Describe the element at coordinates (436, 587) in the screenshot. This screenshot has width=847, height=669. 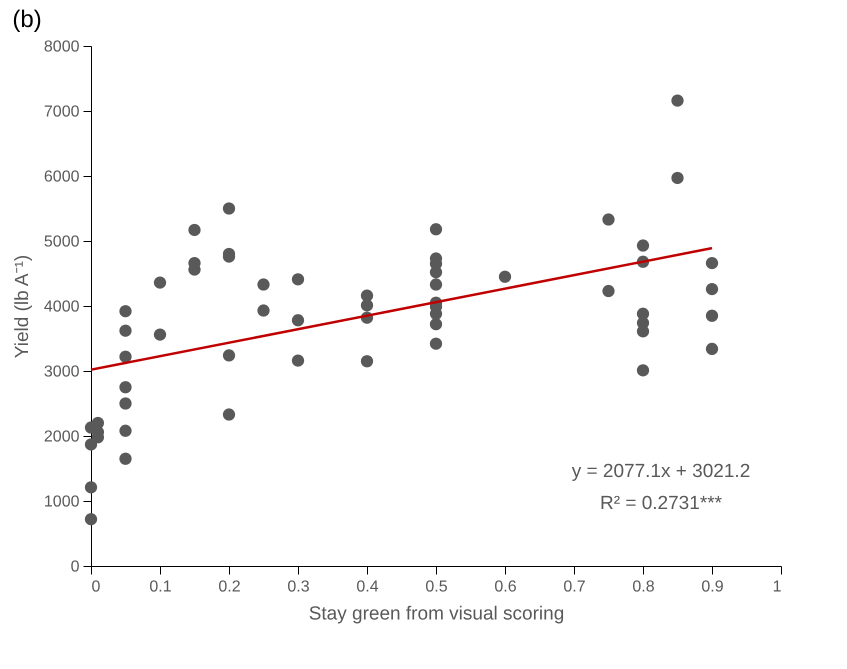
I see `x-tick-label: 0.5` at that location.